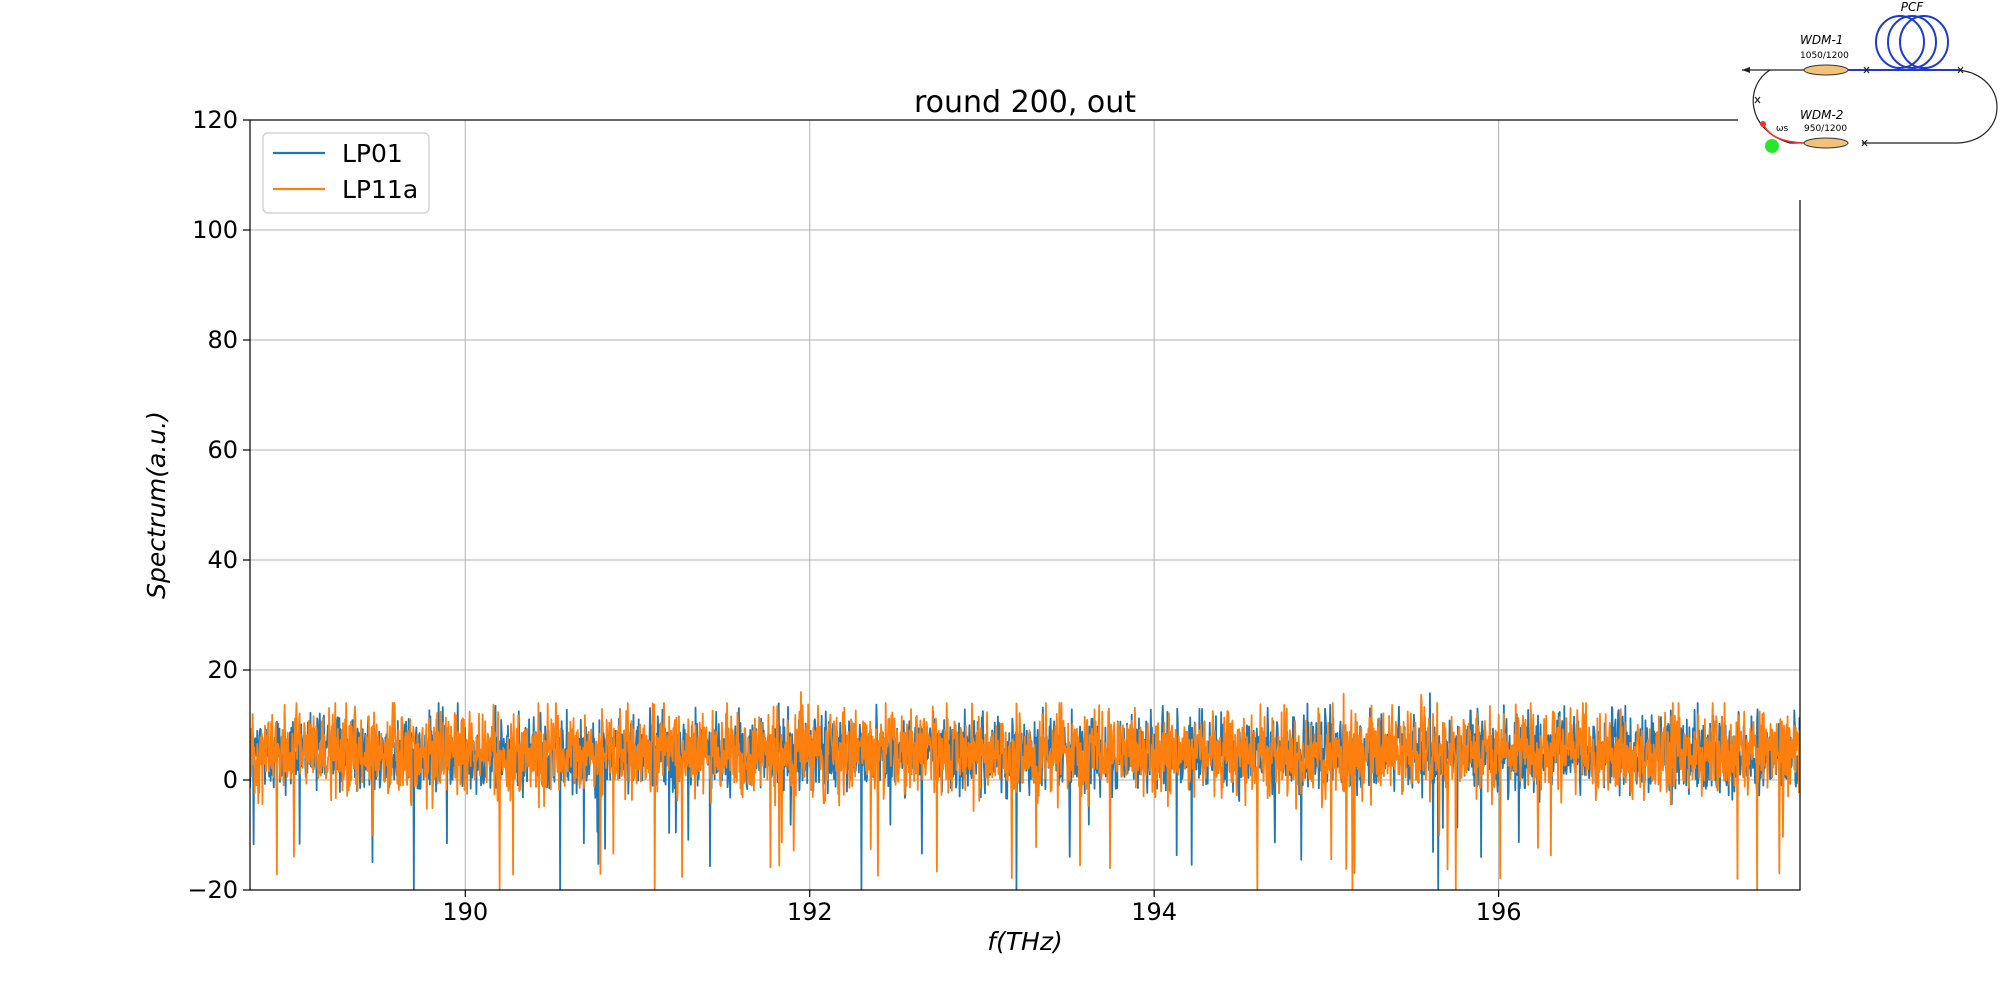 The width and height of the screenshot is (2000, 1000). I want to click on wdm1-spec: 1050/1200, so click(1824, 56).